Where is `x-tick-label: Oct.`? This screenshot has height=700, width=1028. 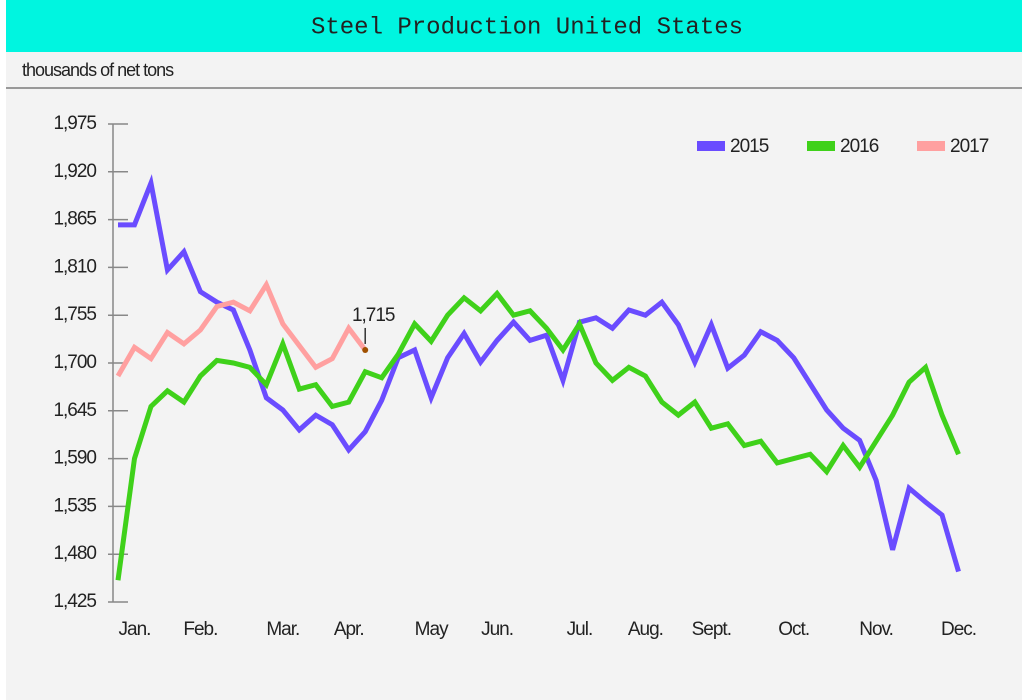 x-tick-label: Oct. is located at coordinates (793, 629).